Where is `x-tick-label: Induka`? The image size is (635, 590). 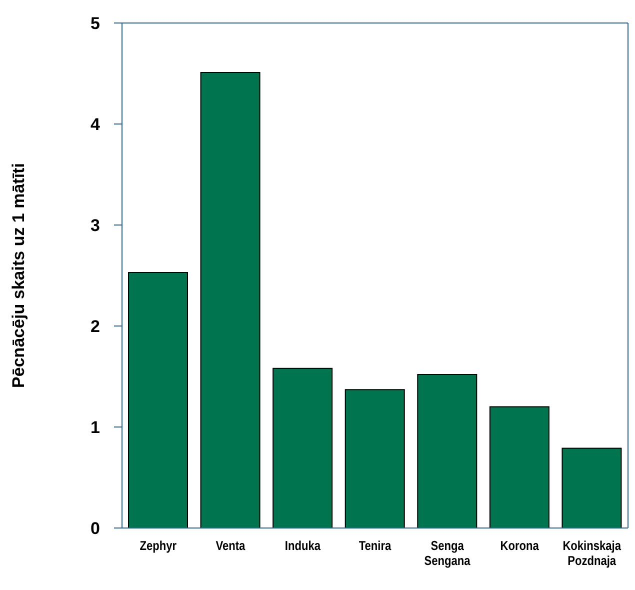 x-tick-label: Induka is located at coordinates (302, 546).